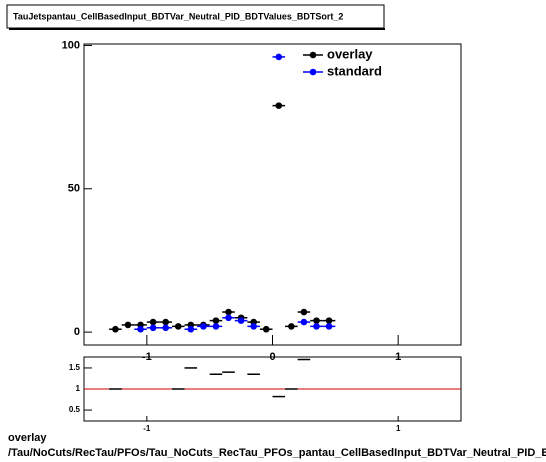 The width and height of the screenshot is (546, 462). What do you see at coordinates (75, 409) in the screenshot?
I see `y-tick-label: 0.5` at bounding box center [75, 409].